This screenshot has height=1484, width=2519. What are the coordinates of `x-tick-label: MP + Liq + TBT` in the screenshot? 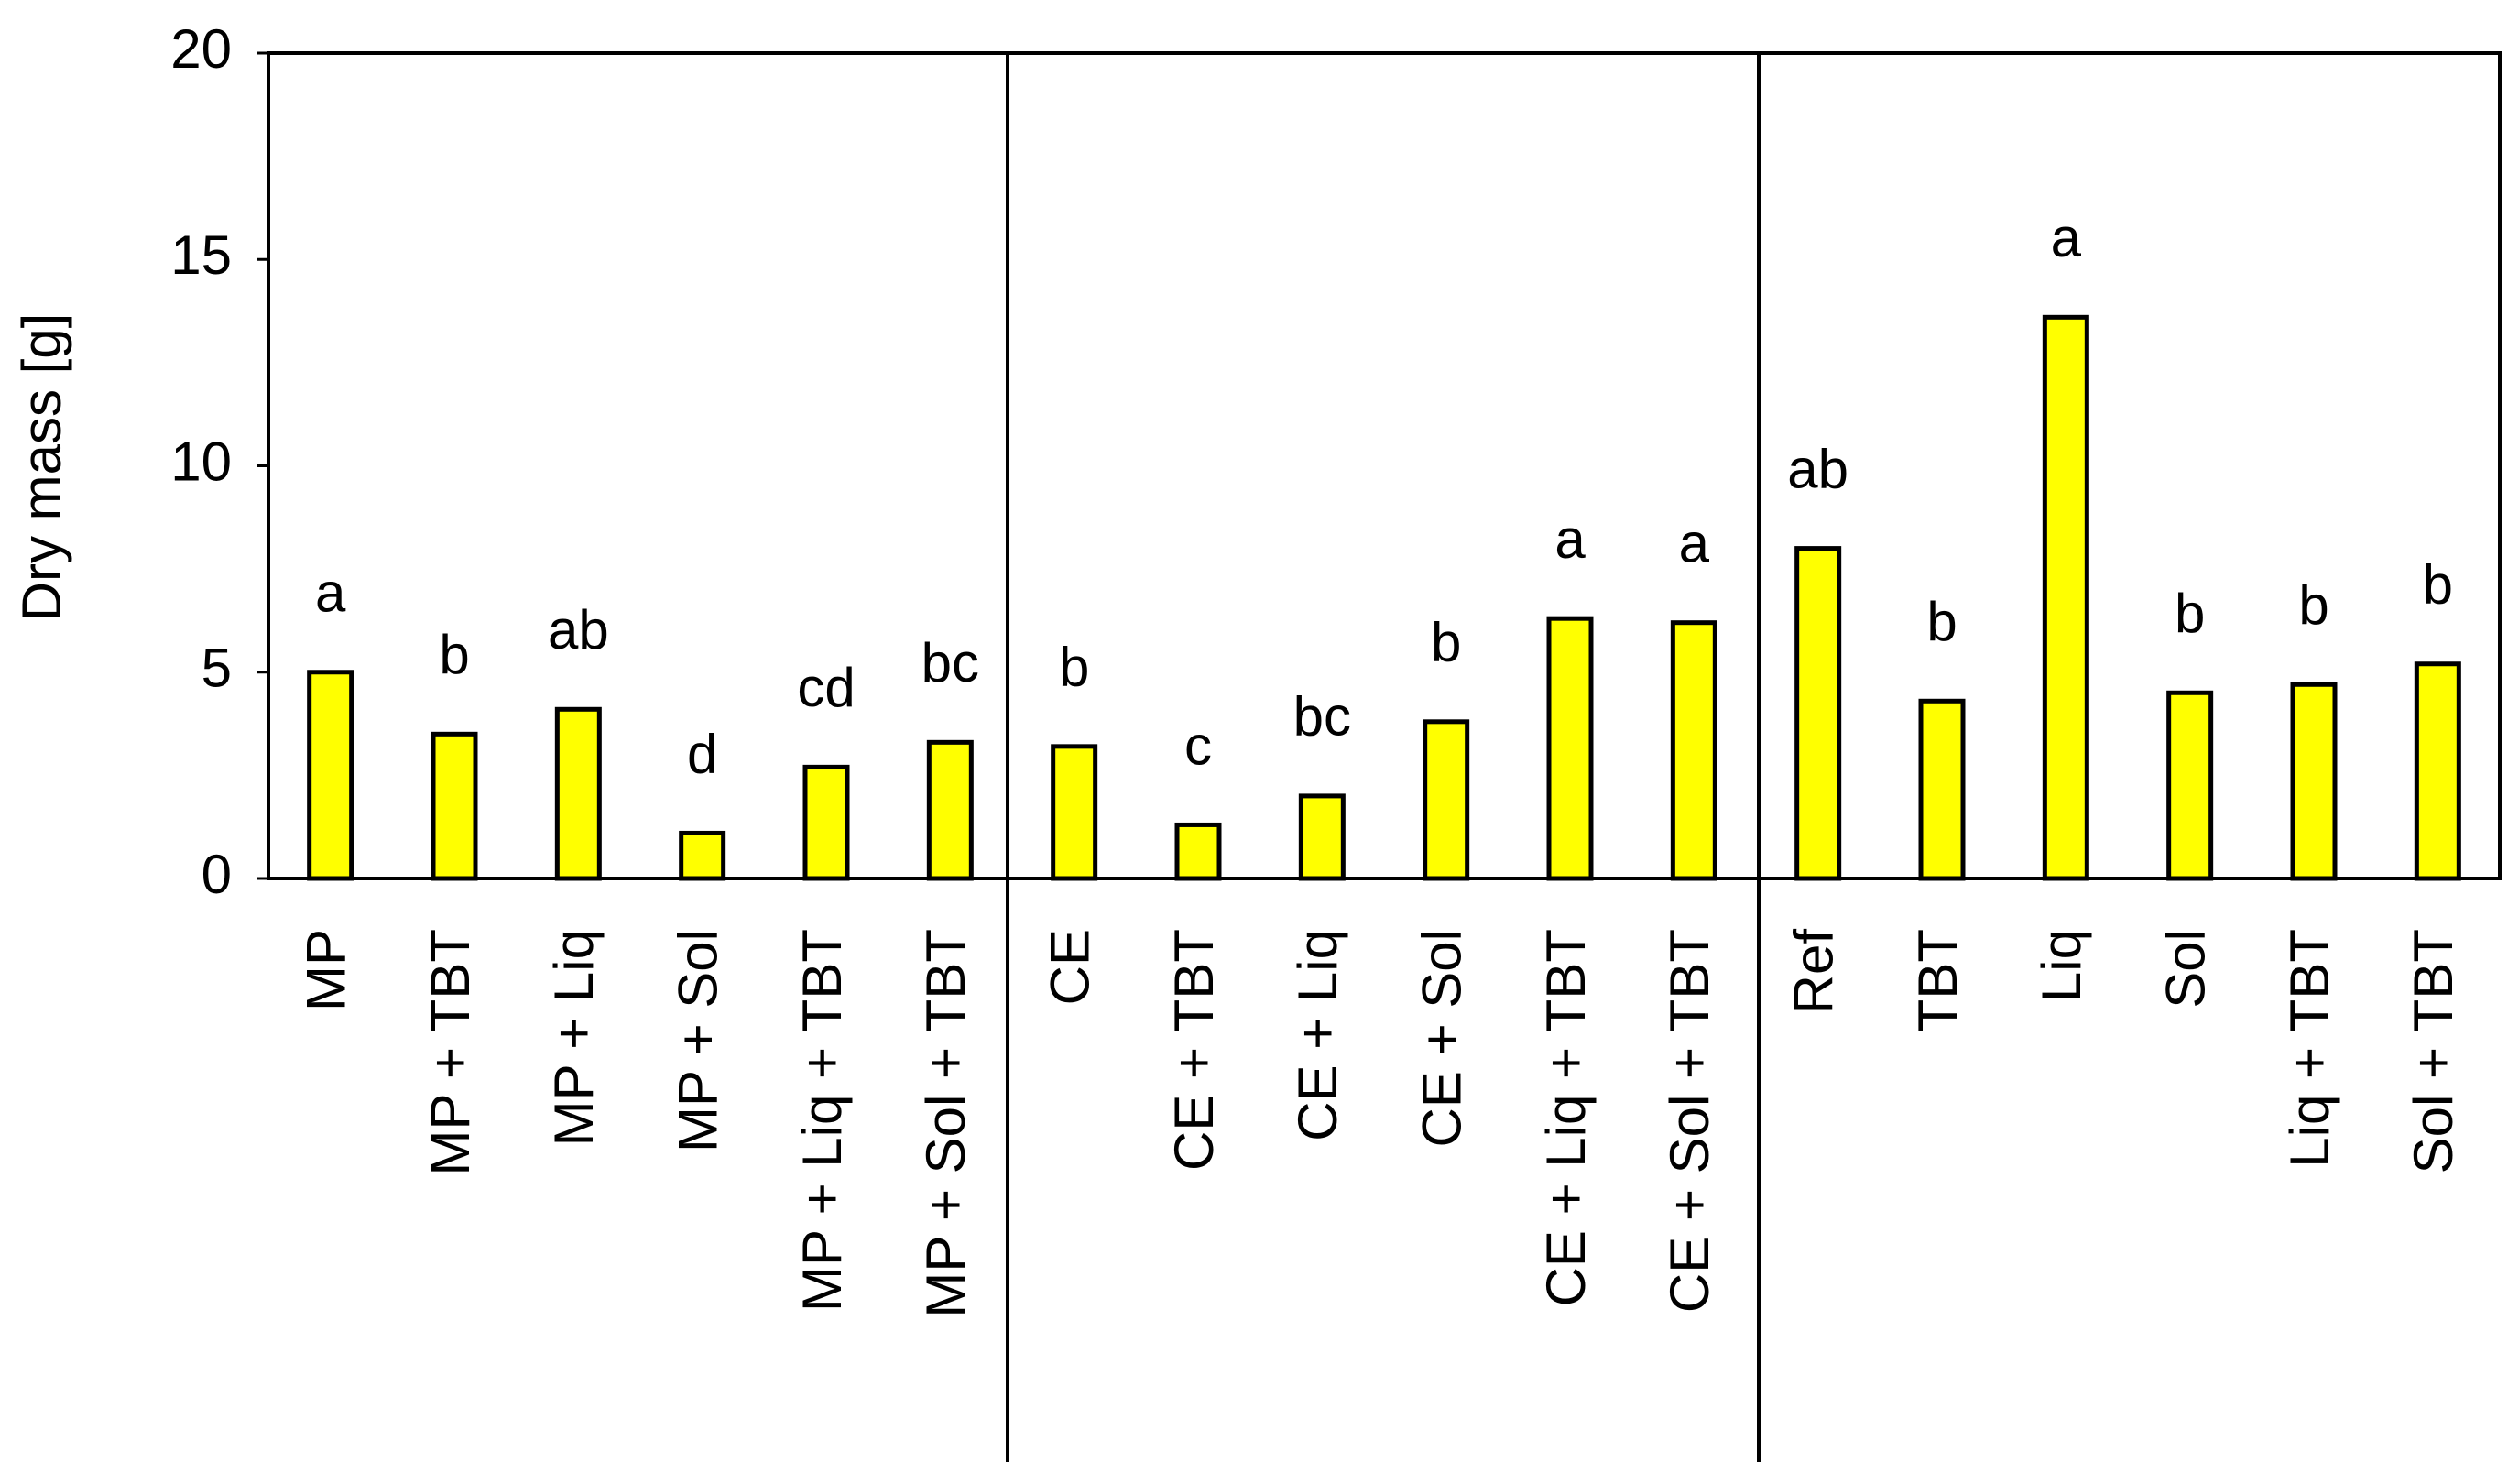 It's located at (822, 1121).